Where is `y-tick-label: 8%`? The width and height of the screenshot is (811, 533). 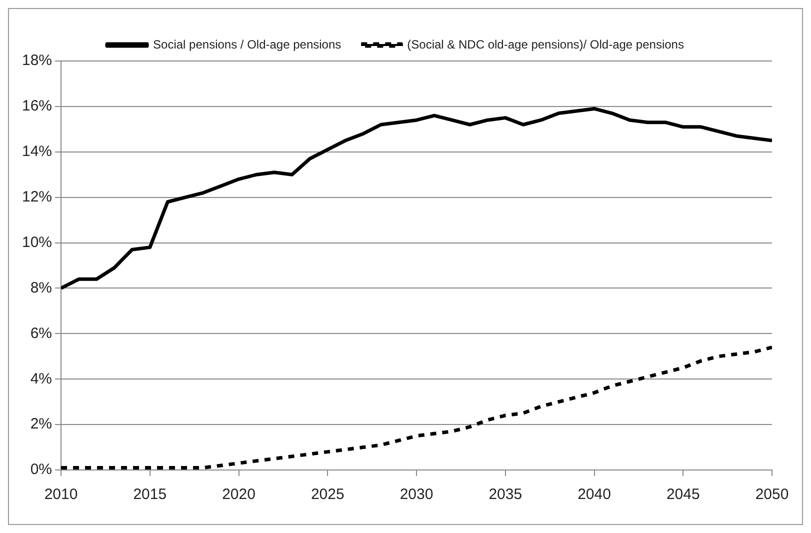 y-tick-label: 8% is located at coordinates (41, 287).